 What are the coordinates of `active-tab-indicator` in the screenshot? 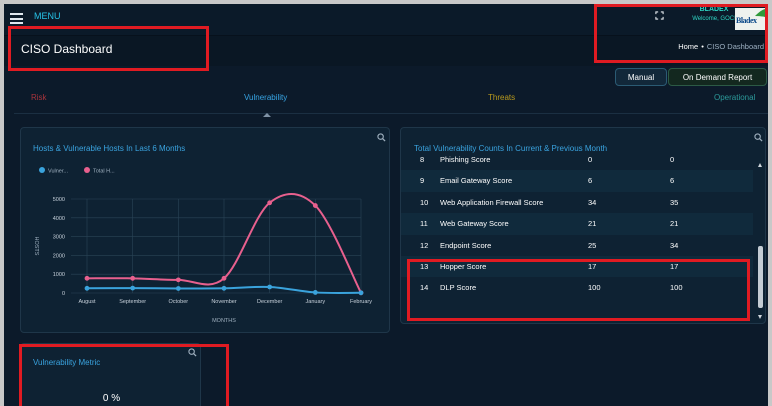 It's located at (267, 115).